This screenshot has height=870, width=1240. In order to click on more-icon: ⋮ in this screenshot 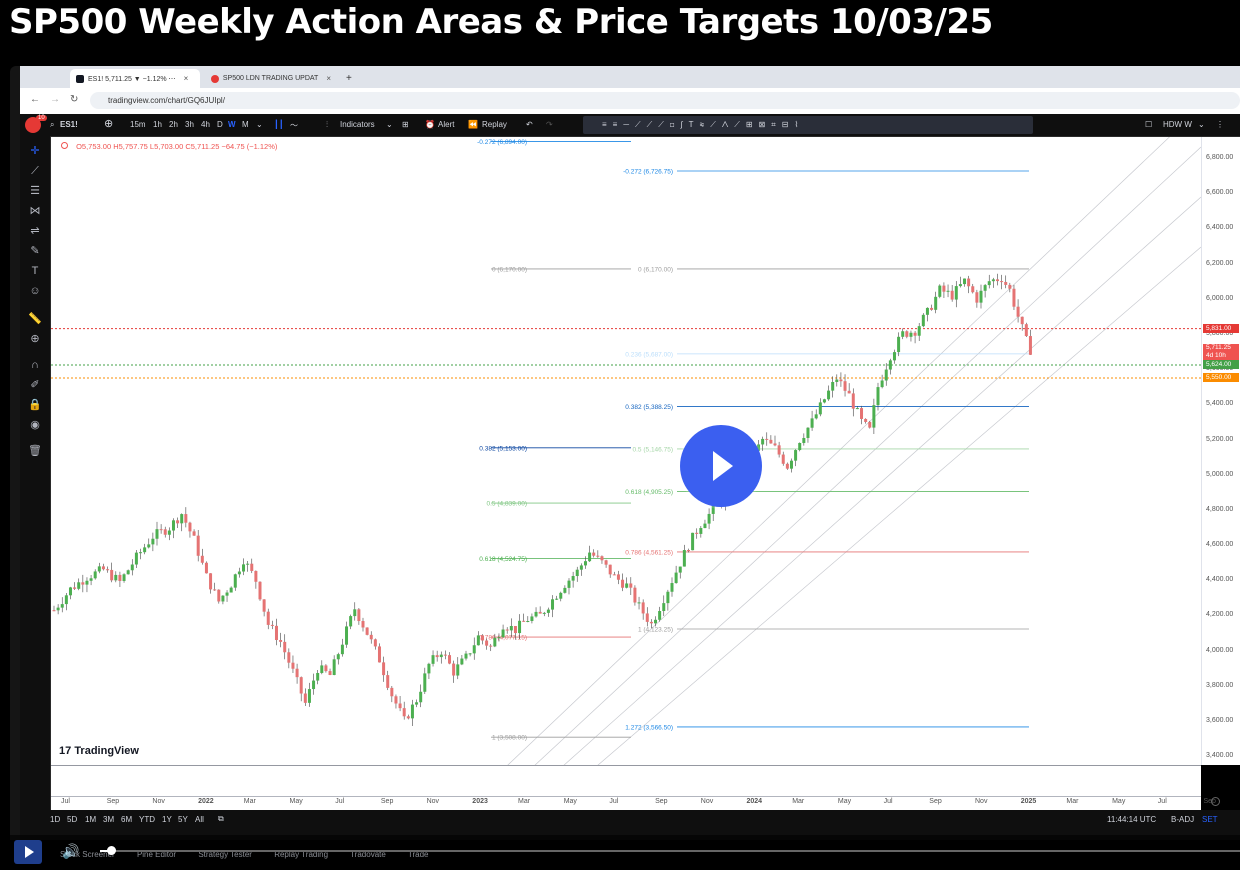, I will do `click(1220, 124)`.